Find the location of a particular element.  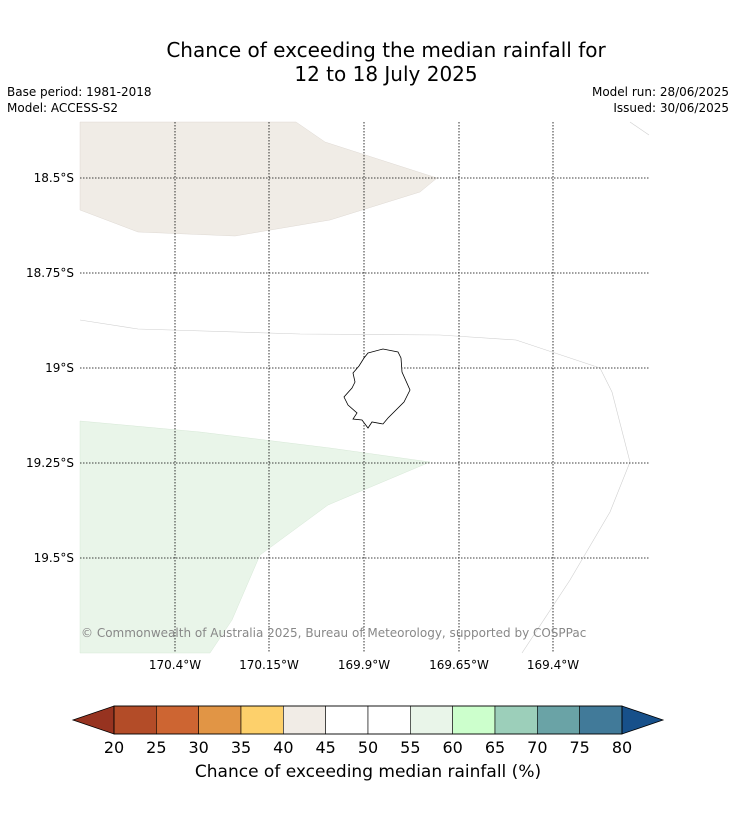

colorbar-tick-20: 20 is located at coordinates (114, 747).